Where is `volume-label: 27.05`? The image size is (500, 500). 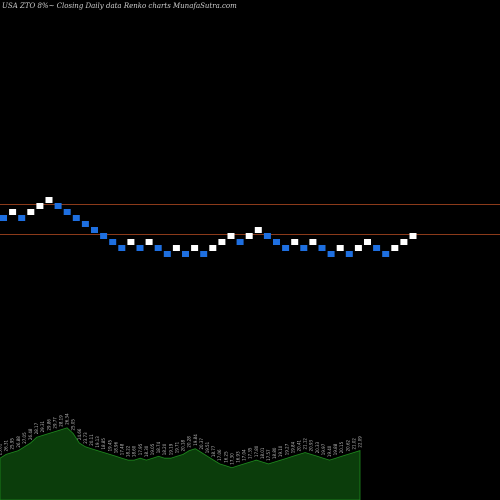 volume-label: 27.05 is located at coordinates (24, 438).